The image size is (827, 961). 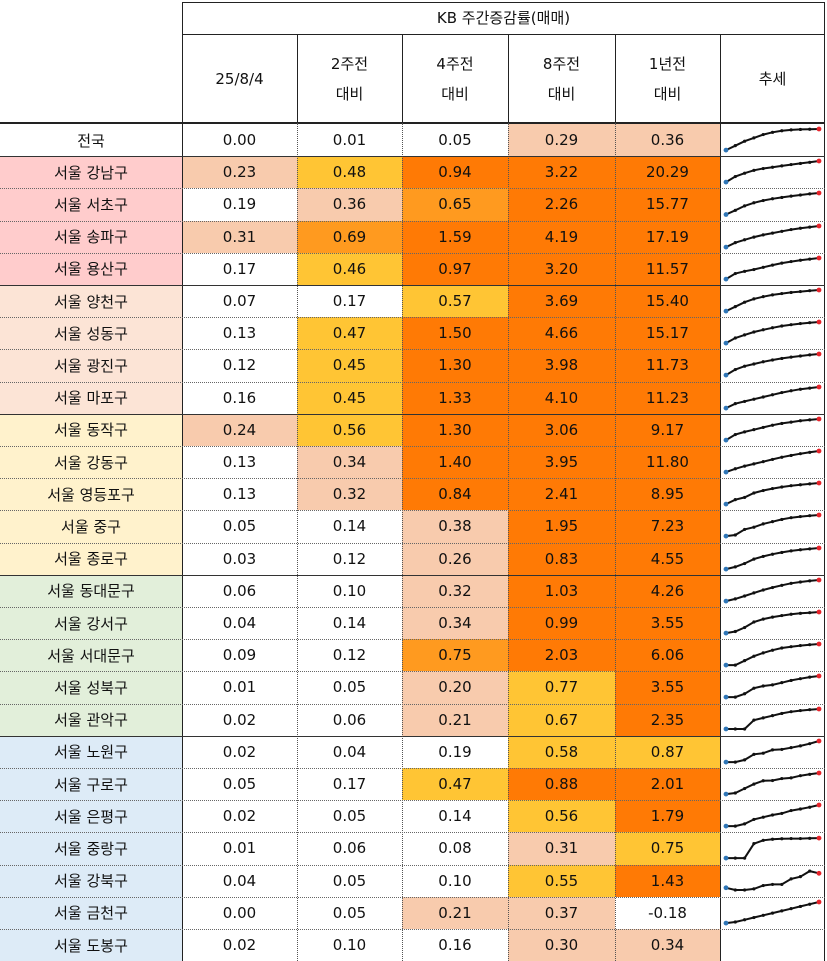 I want to click on header-left-border, so click(x=182, y=62).